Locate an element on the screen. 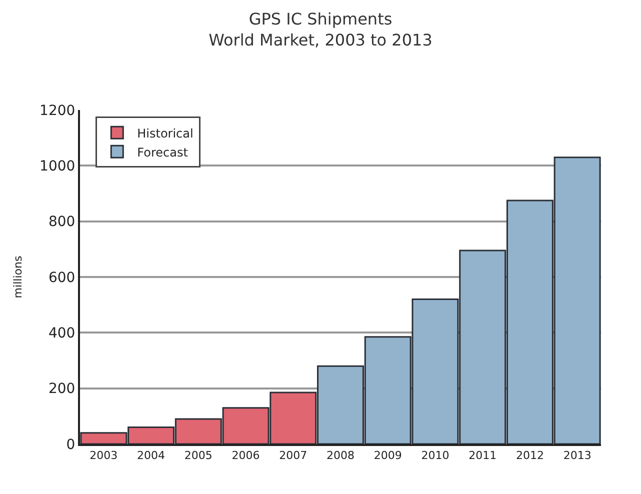  x-tick-label: 2006 is located at coordinates (246, 455).